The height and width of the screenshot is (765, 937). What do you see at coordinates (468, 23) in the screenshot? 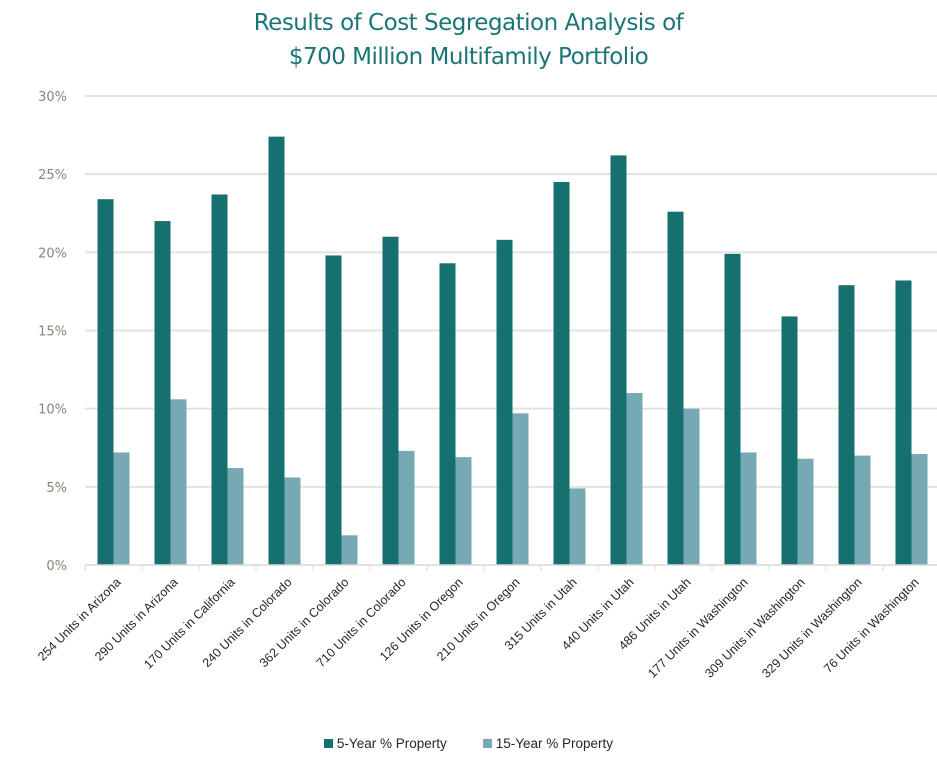
I see `chart-title-line-1: Results of Cost Segregation Analysis of` at bounding box center [468, 23].